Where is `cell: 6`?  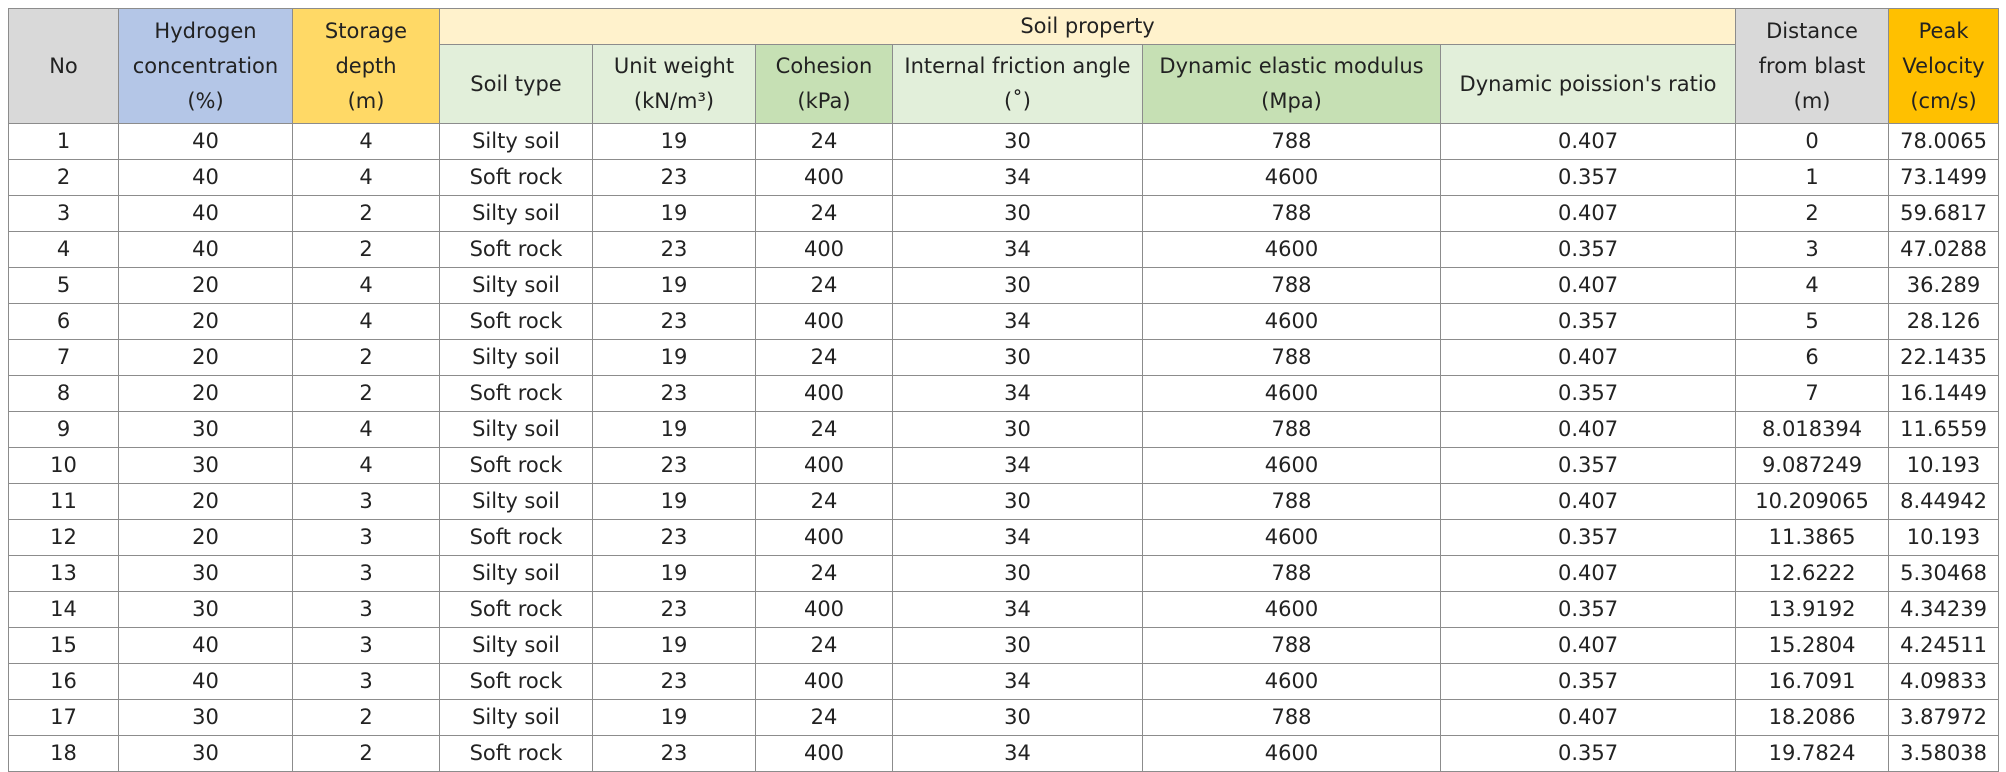
cell: 6 is located at coordinates (1812, 357).